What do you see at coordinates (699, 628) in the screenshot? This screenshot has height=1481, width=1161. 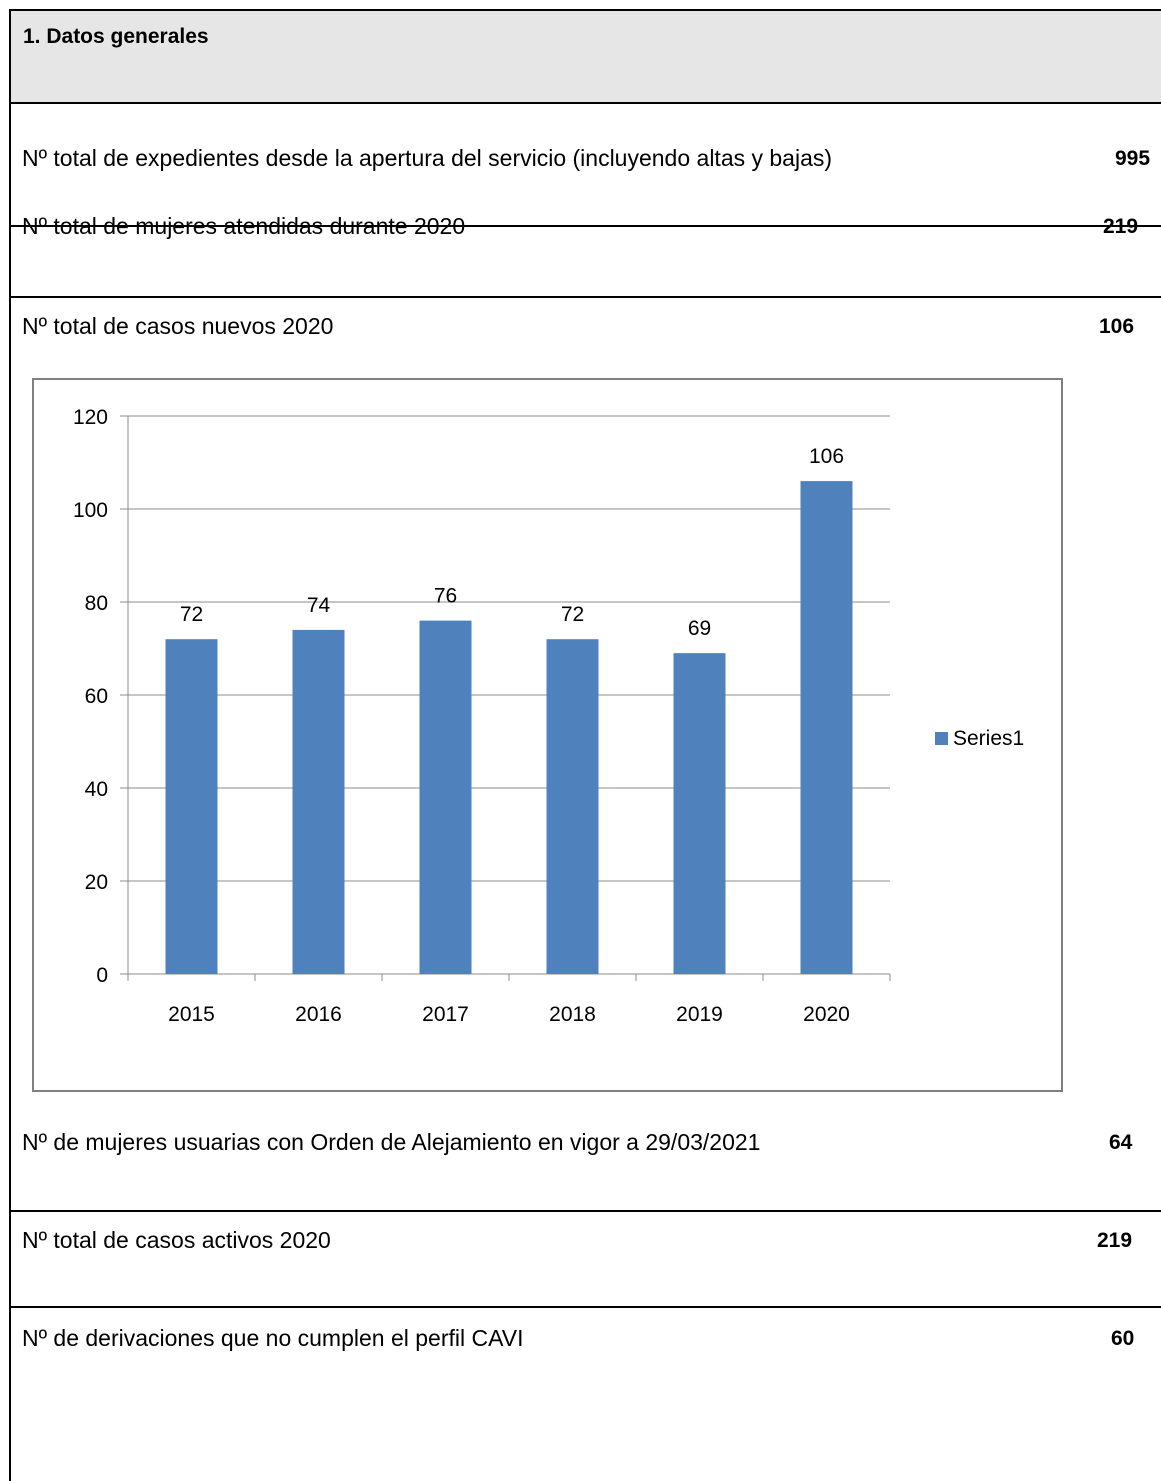 I see `data-label-2019: 69` at bounding box center [699, 628].